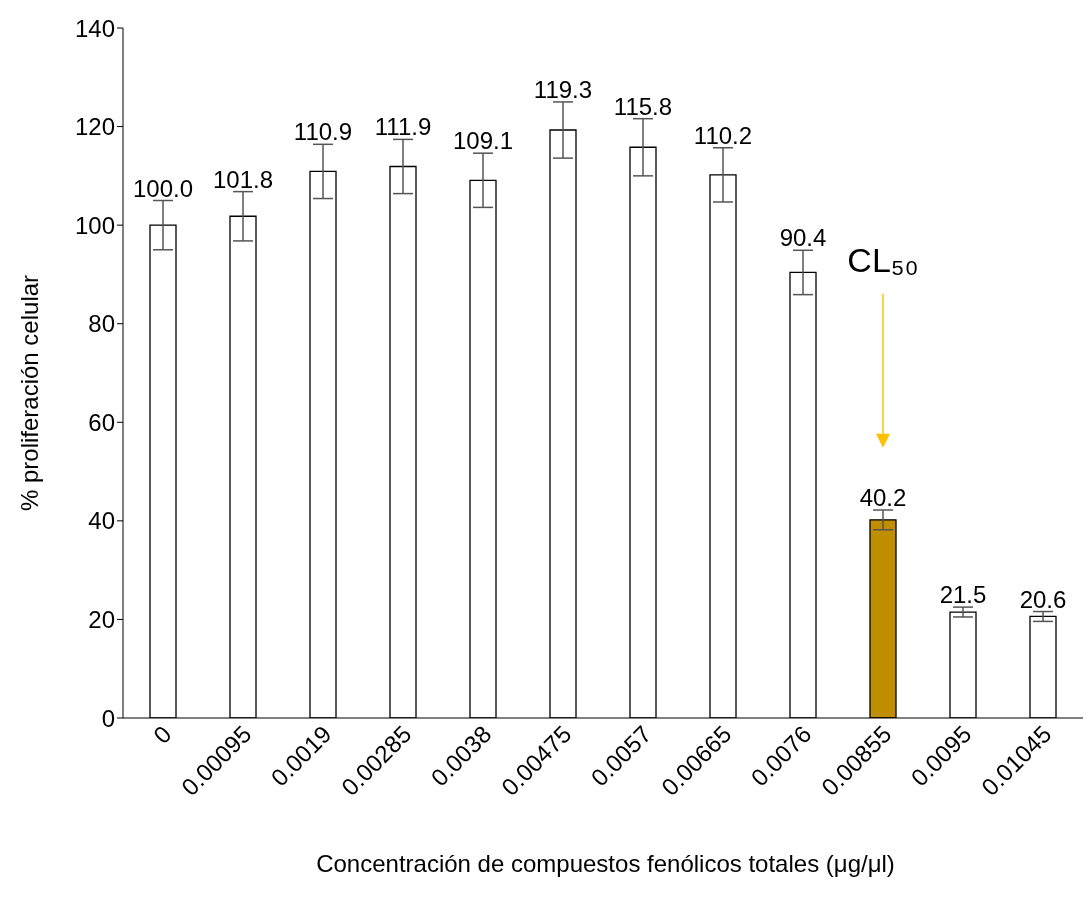 Image resolution: width=1086 pixels, height=914 pixels. I want to click on data-label: 40.2, so click(883, 498).